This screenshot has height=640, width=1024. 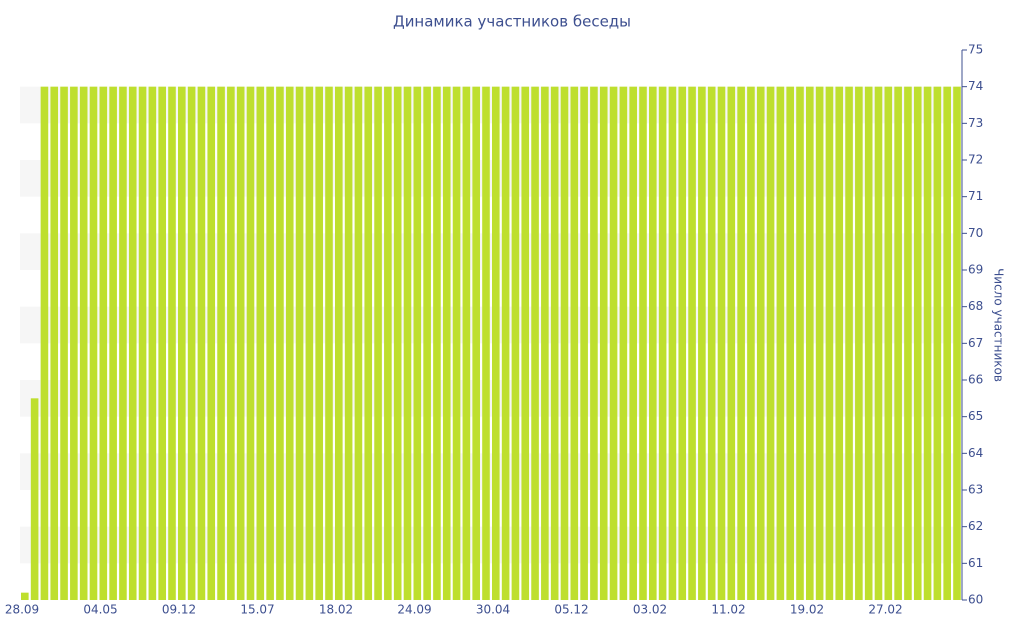 I want to click on chart-title: Динамика участников беседы, so click(x=512, y=22).